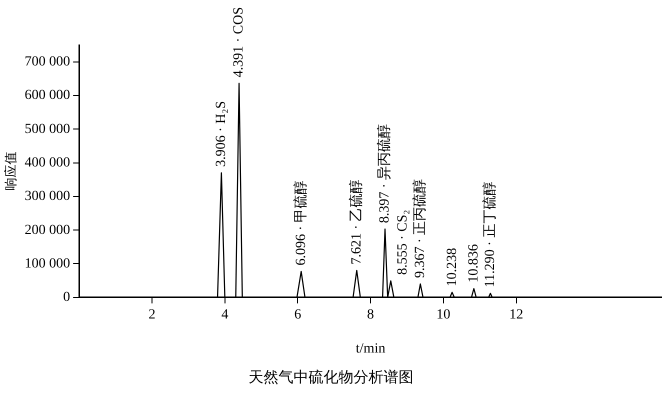 The width and height of the screenshot is (662, 399). Describe the element at coordinates (47, 96) in the screenshot. I see `y-tick-label: 600 000` at that location.